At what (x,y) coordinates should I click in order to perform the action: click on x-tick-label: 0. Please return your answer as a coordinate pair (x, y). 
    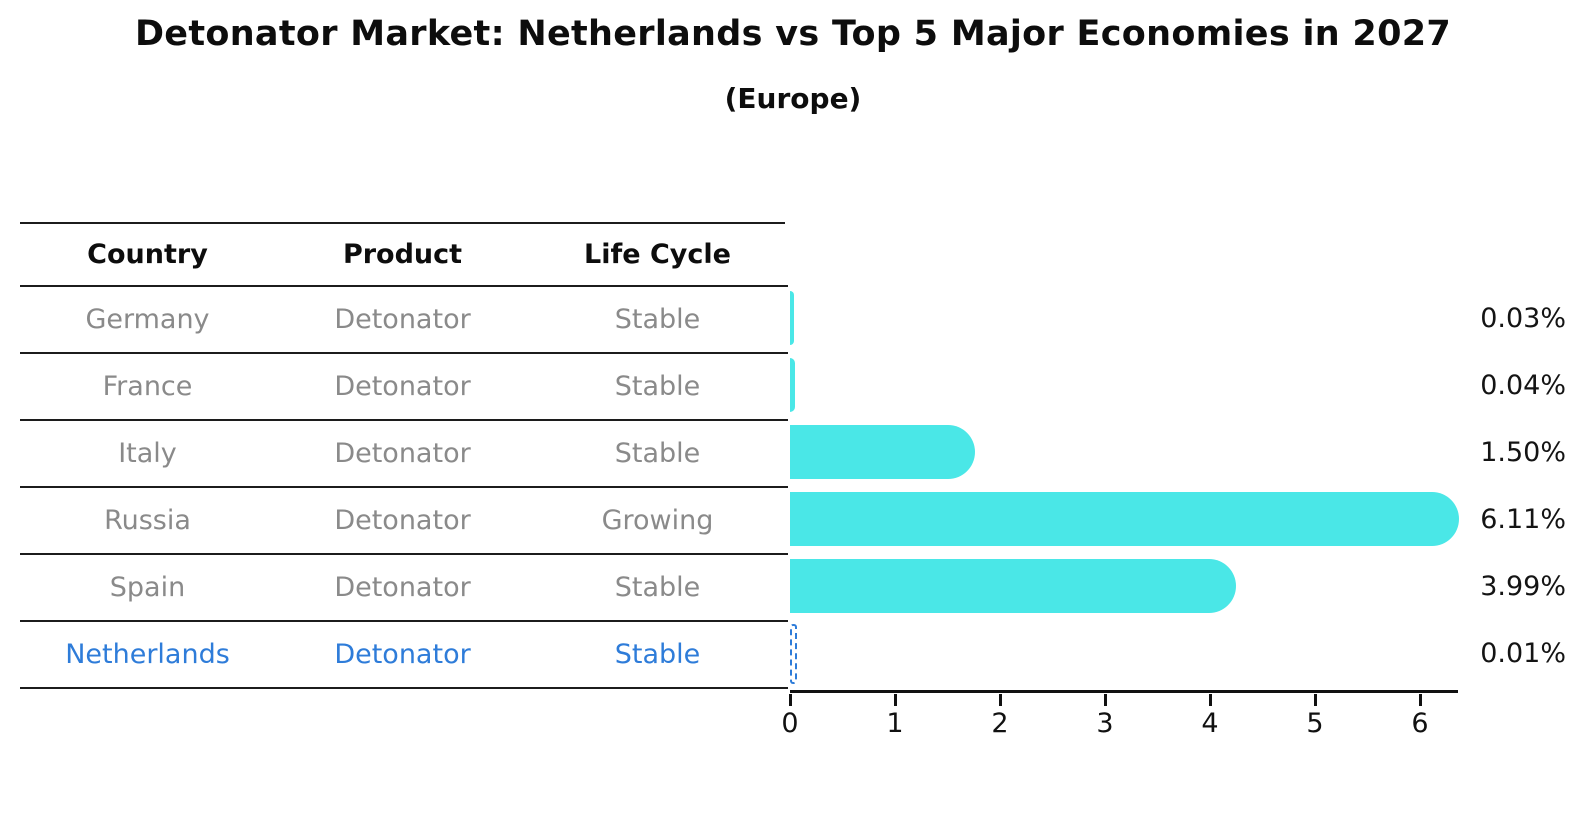
    Looking at the image, I should click on (790, 723).